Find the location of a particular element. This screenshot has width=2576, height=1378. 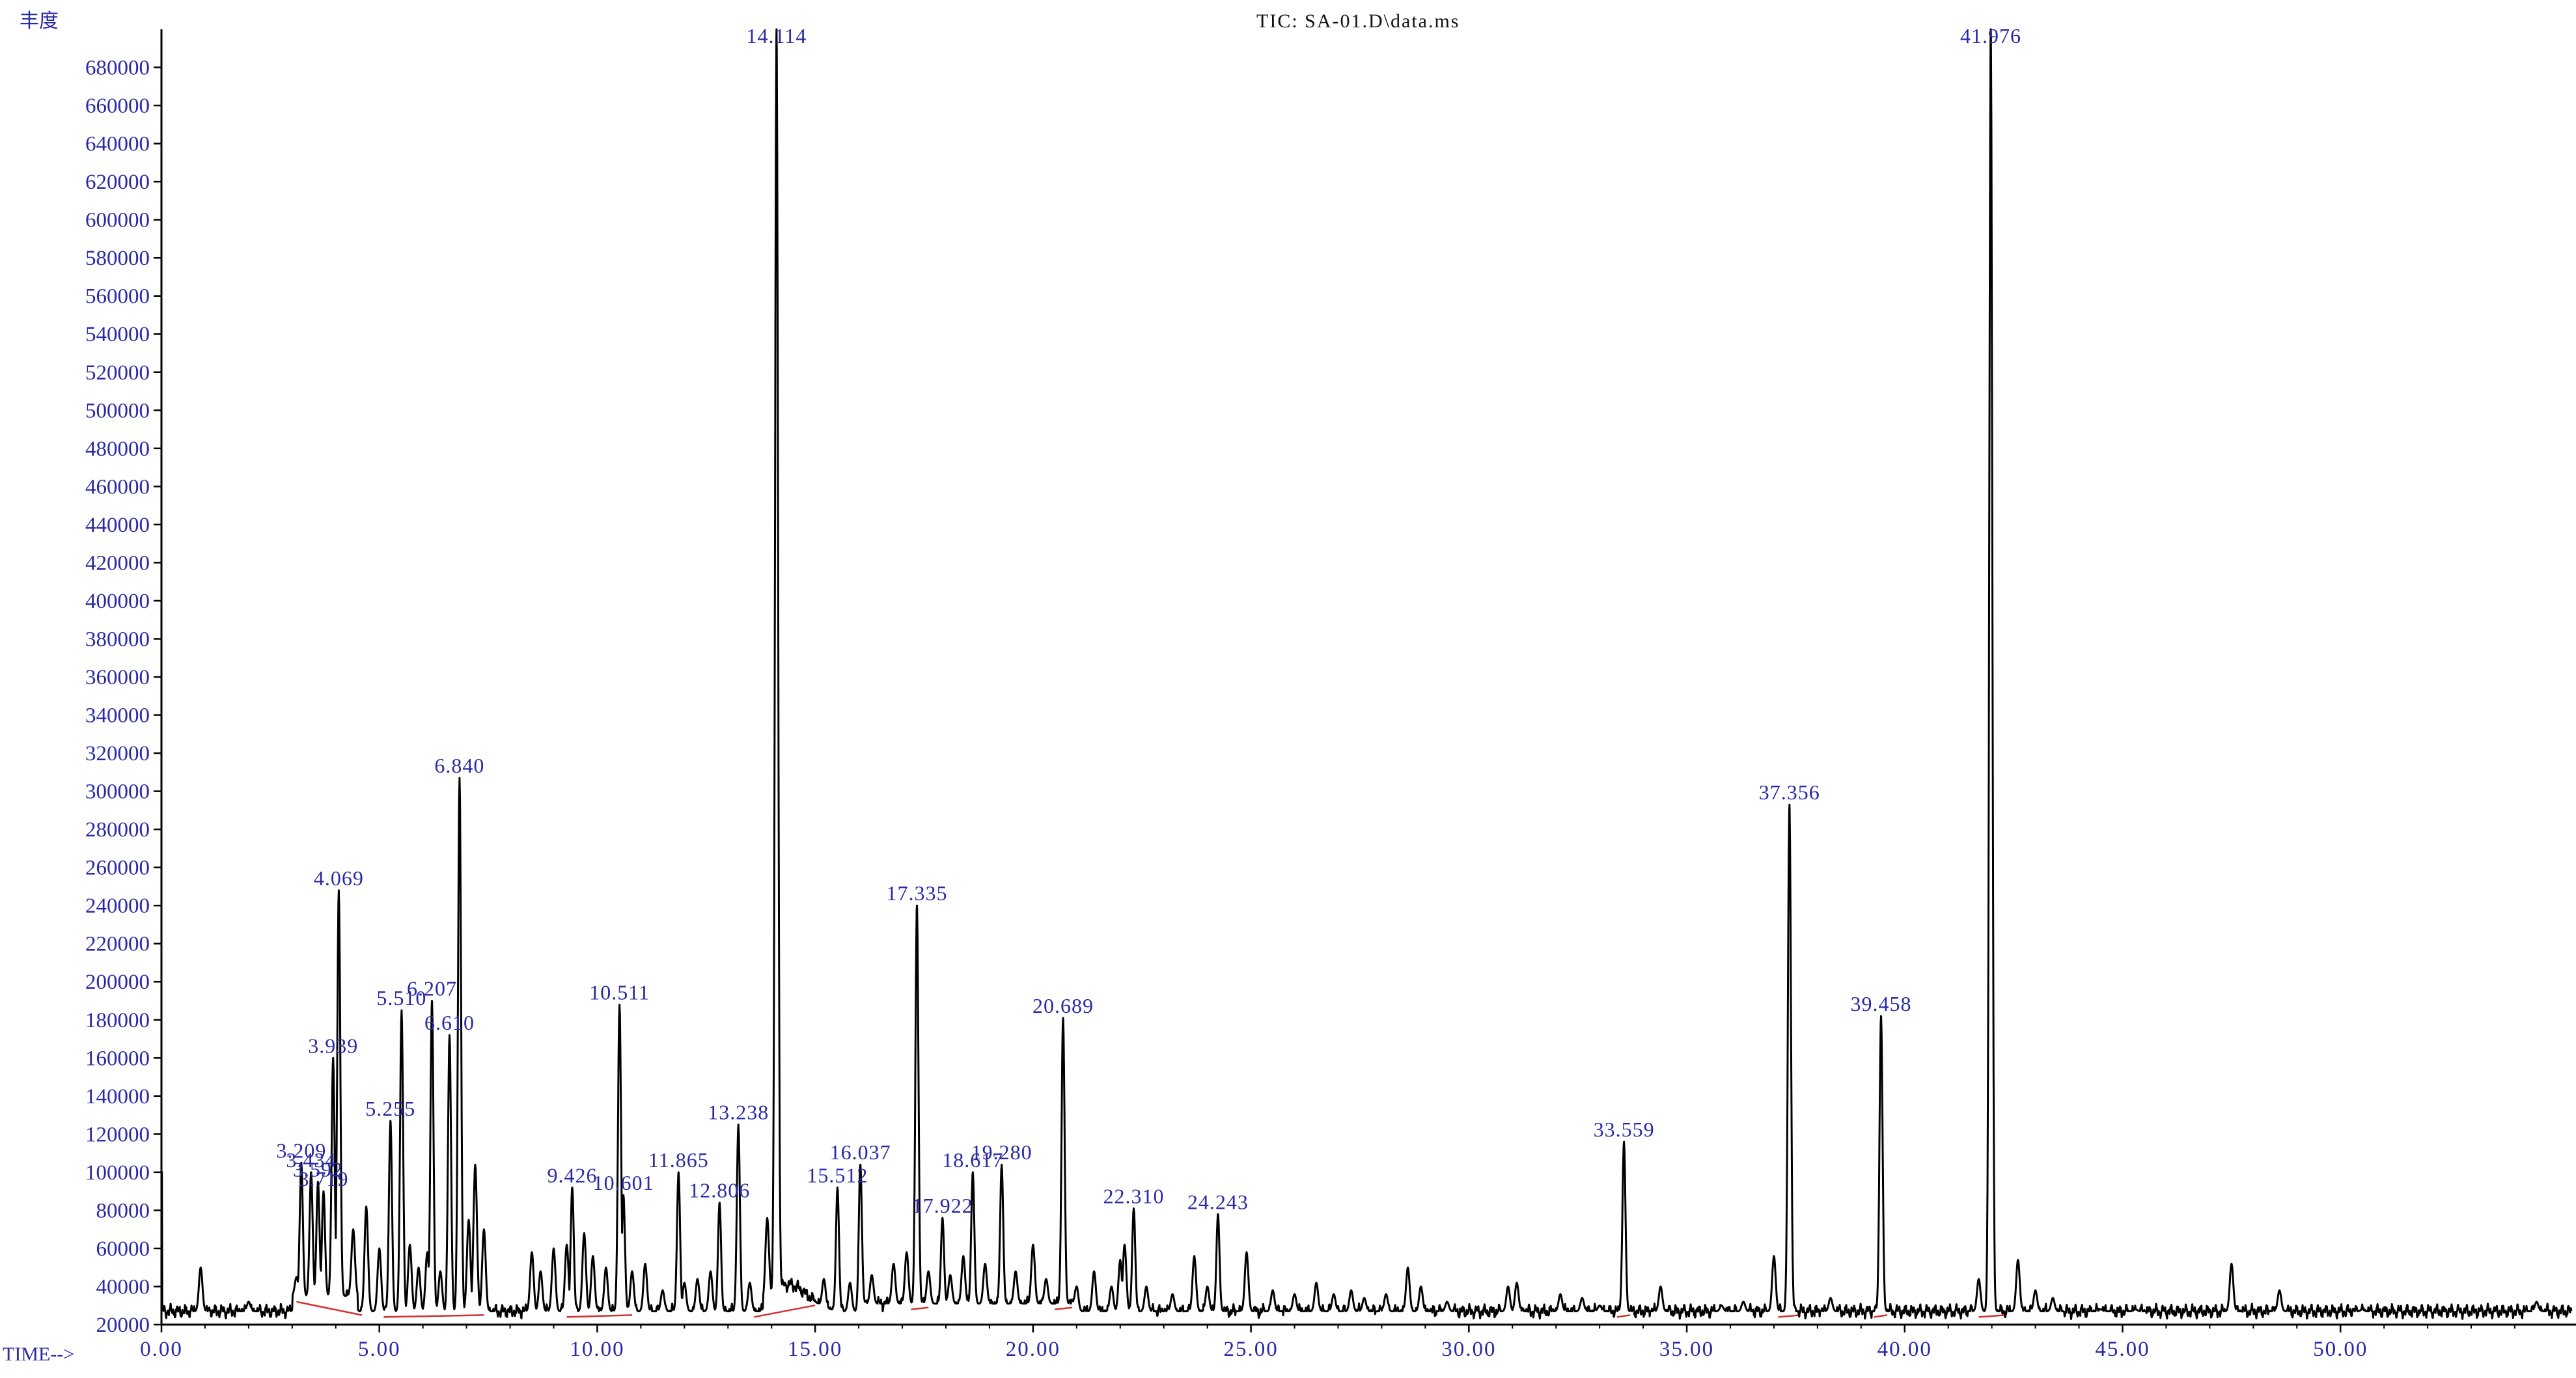

y-tick-label: 480000 is located at coordinates (117, 449).